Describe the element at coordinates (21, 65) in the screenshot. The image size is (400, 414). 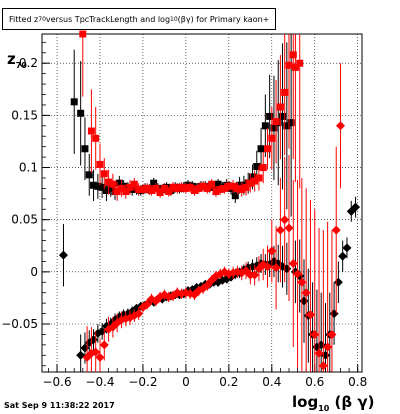
I see `y-axis-label-sub: 70` at that location.